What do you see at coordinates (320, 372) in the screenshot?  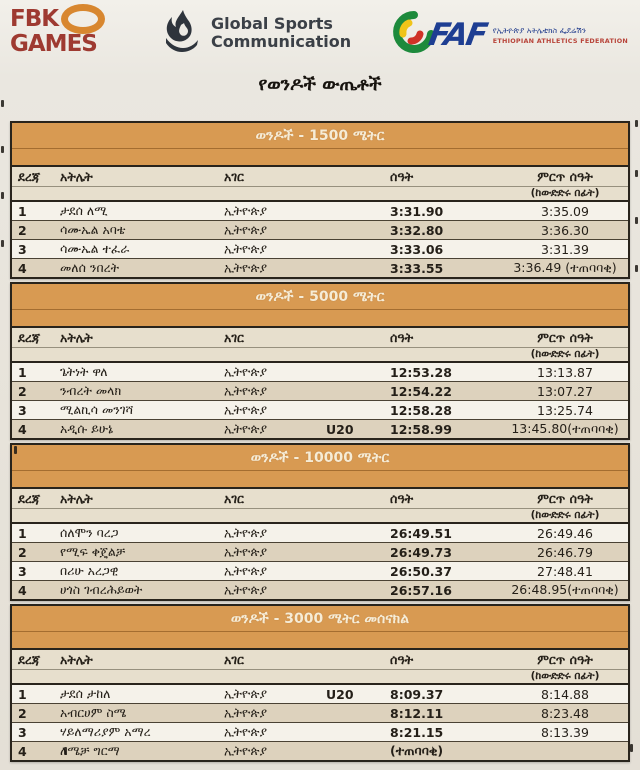 I see `table-row: 1 ጌትነት ዋለ ኢትዮጵያ 12:53.28 13:13.87` at bounding box center [320, 372].